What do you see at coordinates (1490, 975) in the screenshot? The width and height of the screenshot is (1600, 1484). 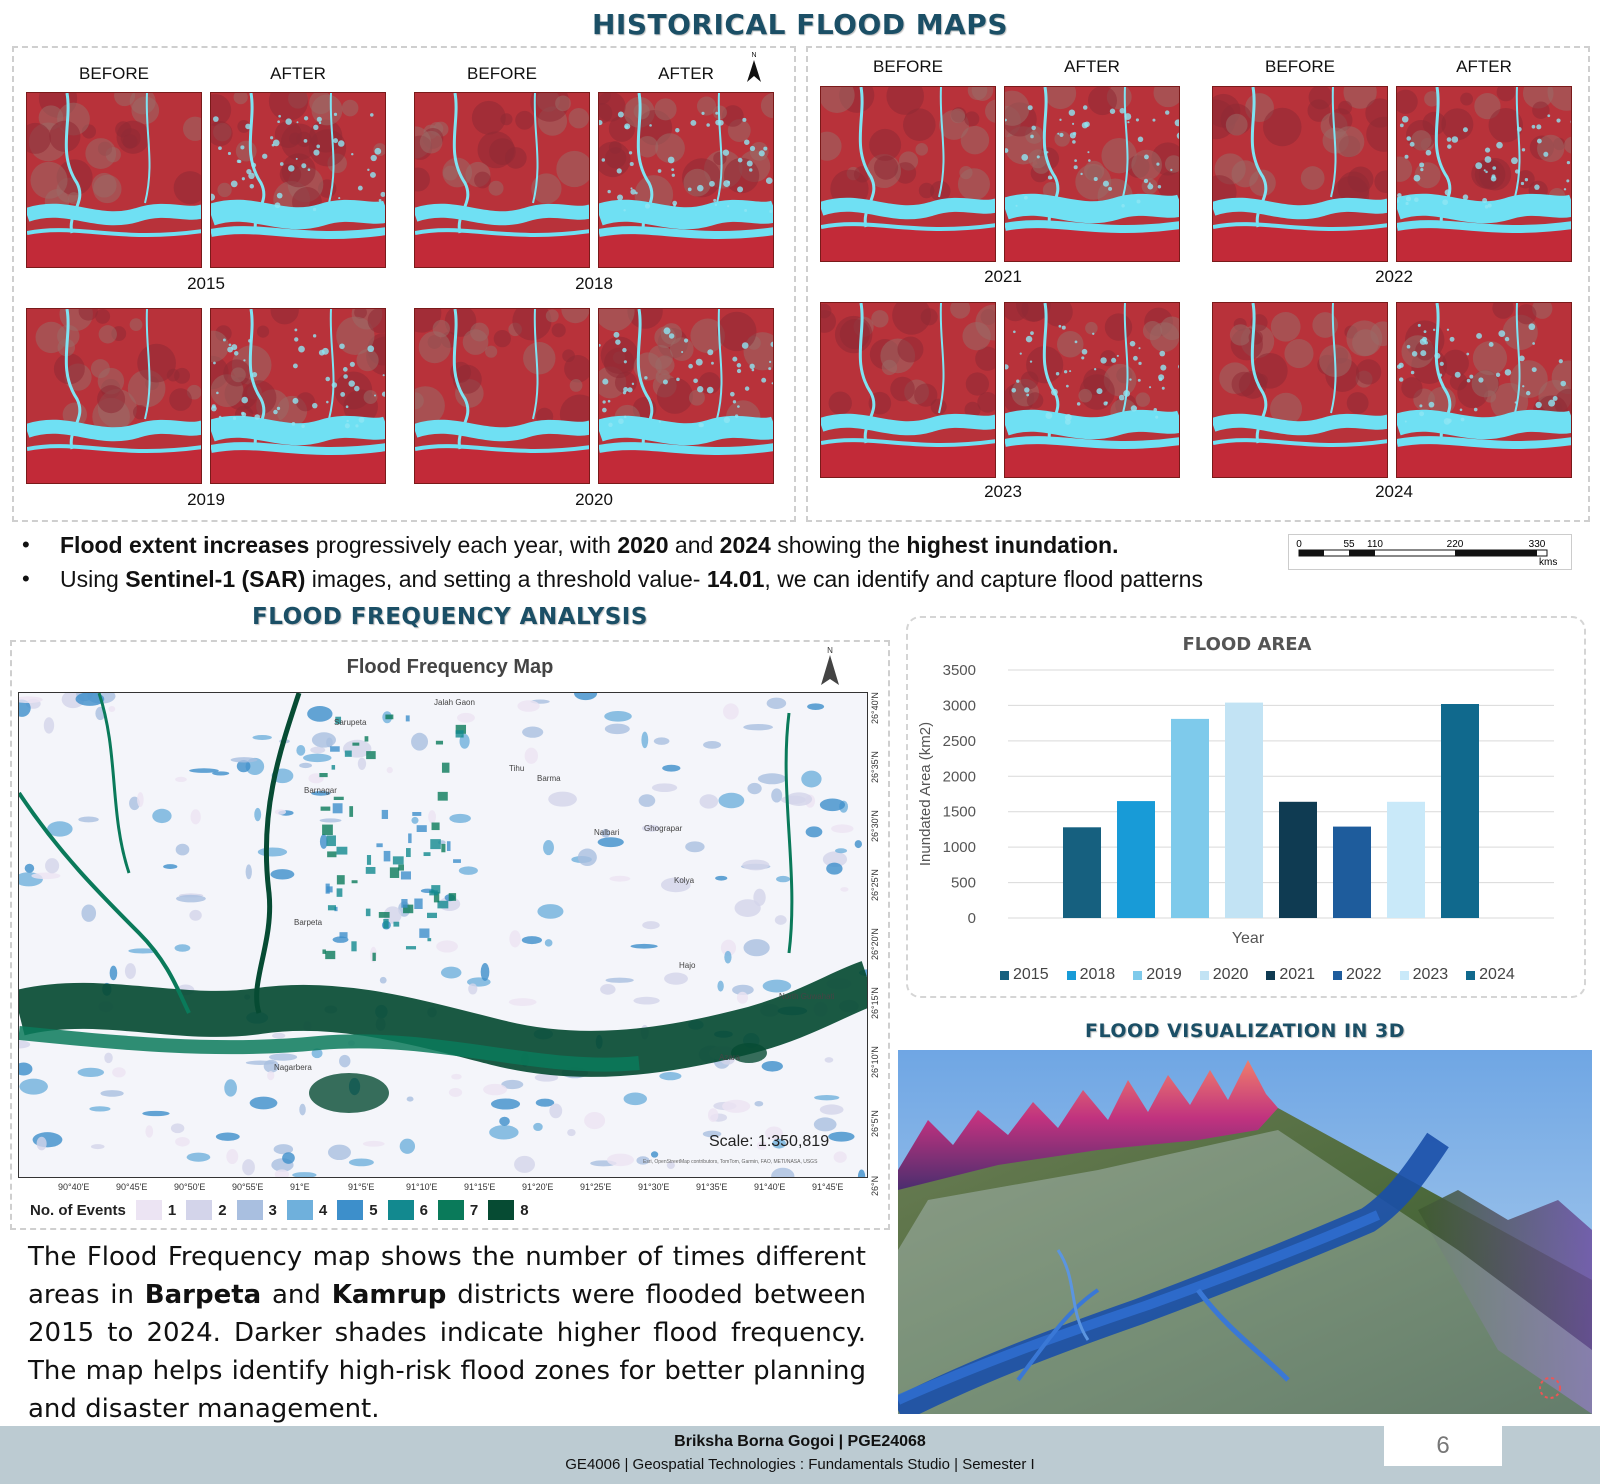 I see `legend-item: 2024` at bounding box center [1490, 975].